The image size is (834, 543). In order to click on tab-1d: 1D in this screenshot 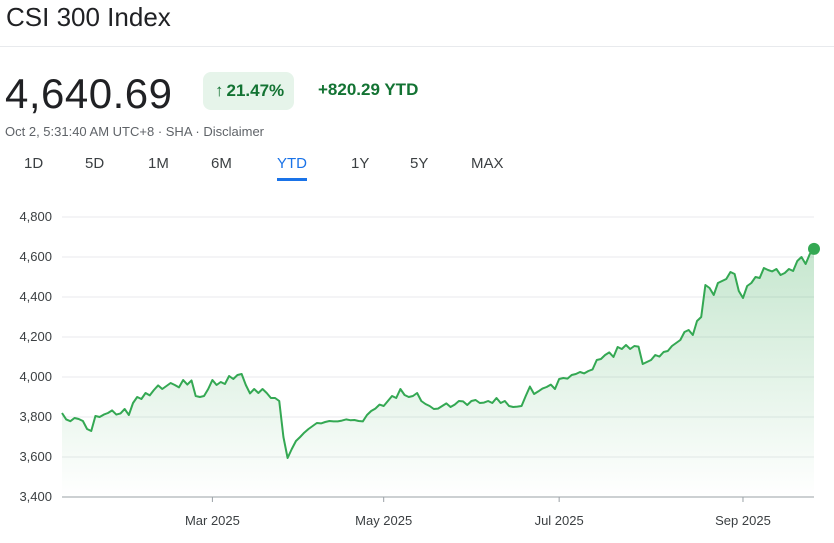, I will do `click(34, 163)`.